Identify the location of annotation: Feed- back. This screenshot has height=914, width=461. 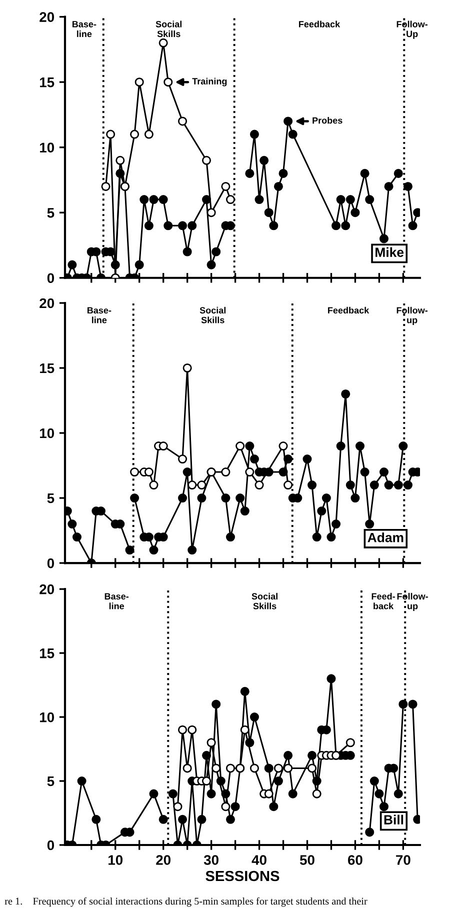
(383, 601).